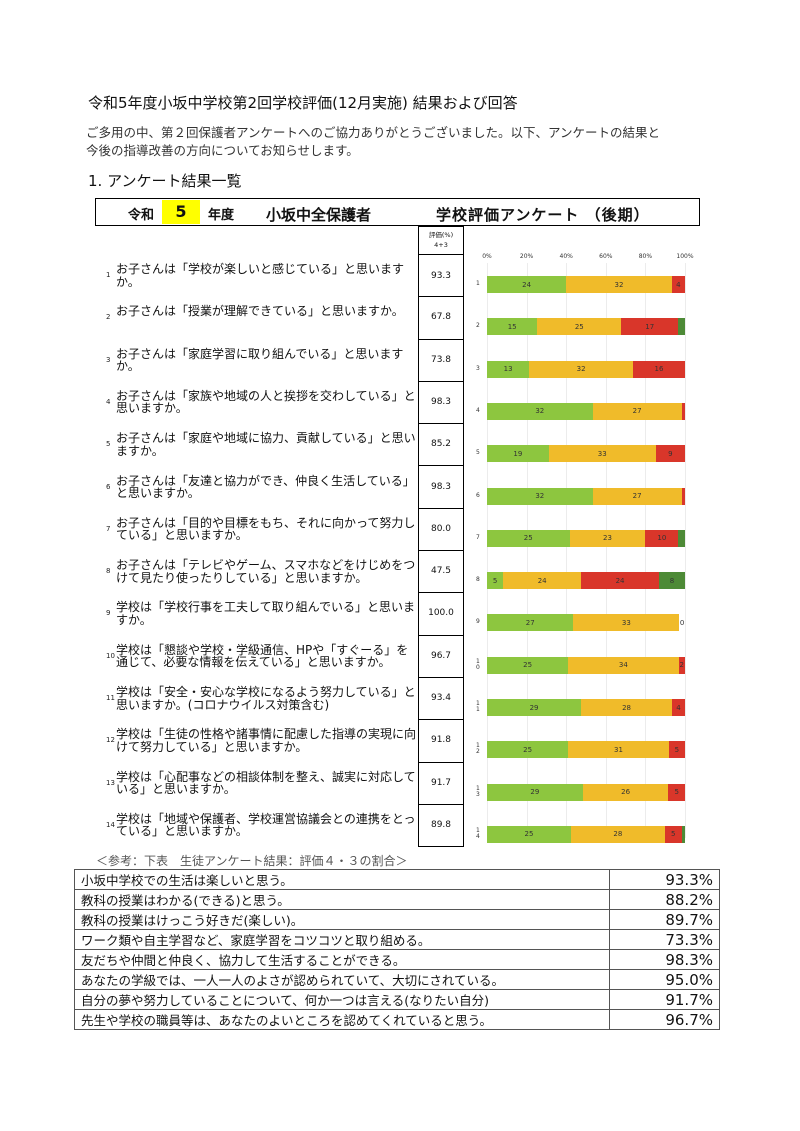 This screenshot has height=1131, width=800. What do you see at coordinates (342, 939) in the screenshot?
I see `reference-label: ワーク類や自主学習など、家庭学習をコツコツと取り組める。` at bounding box center [342, 939].